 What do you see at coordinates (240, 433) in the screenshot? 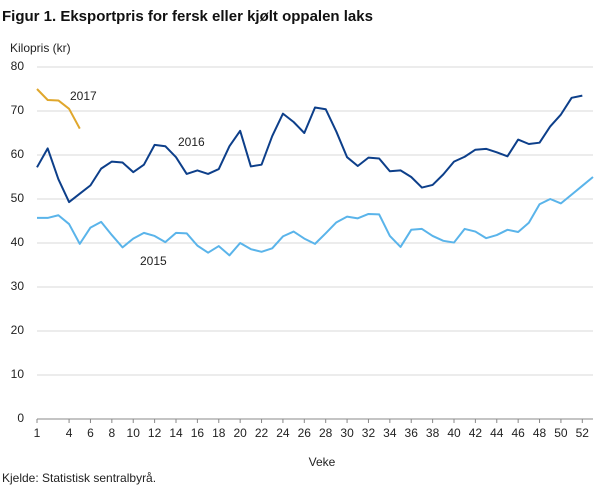
I see `x-tick-label: 20` at bounding box center [240, 433].